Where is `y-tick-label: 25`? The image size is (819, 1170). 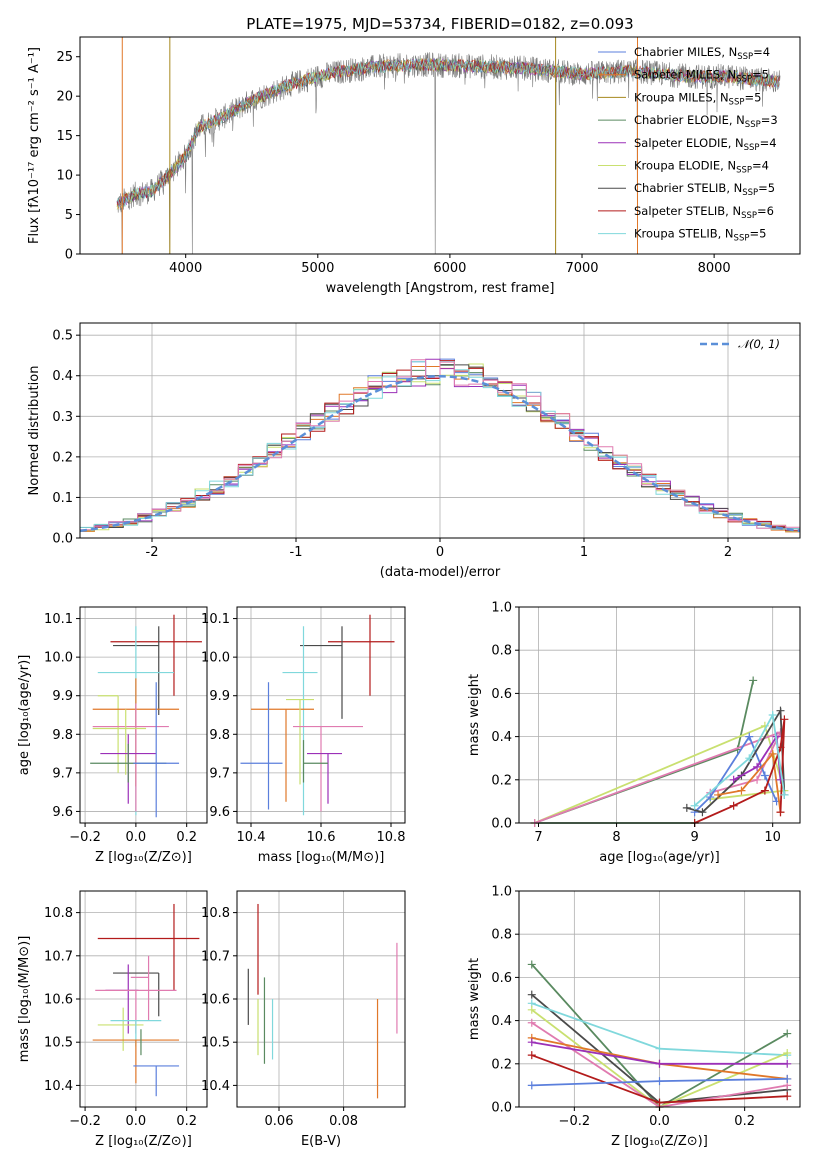
y-tick-label: 25 is located at coordinates (64, 57).